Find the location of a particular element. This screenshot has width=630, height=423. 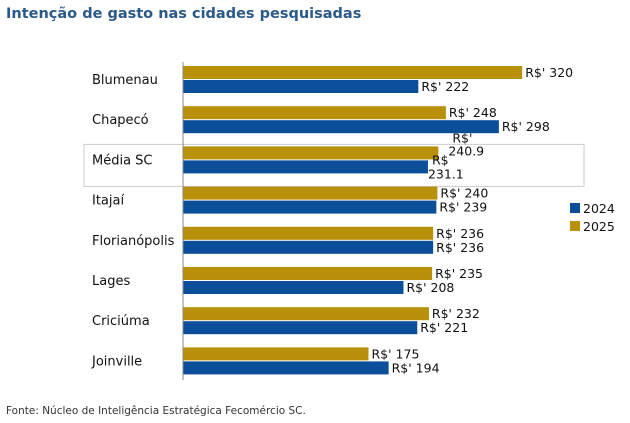

data-label: R$' 222 is located at coordinates (445, 86).